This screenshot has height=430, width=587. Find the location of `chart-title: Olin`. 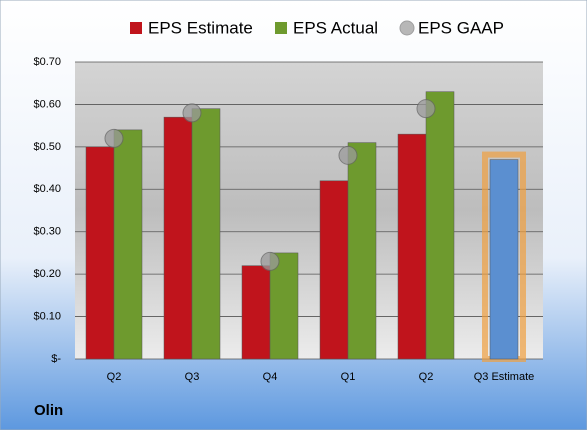

chart-title: Olin is located at coordinates (48, 410).